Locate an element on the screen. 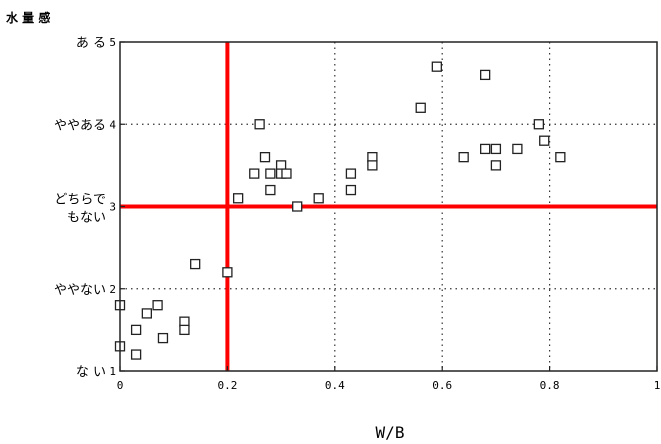 This screenshot has height=444, width=661. y-category-label: ややない is located at coordinates (80, 290).